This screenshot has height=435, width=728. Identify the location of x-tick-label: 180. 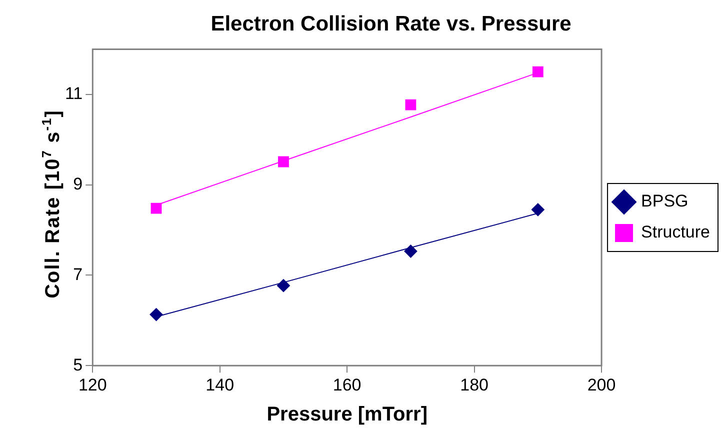
(474, 384).